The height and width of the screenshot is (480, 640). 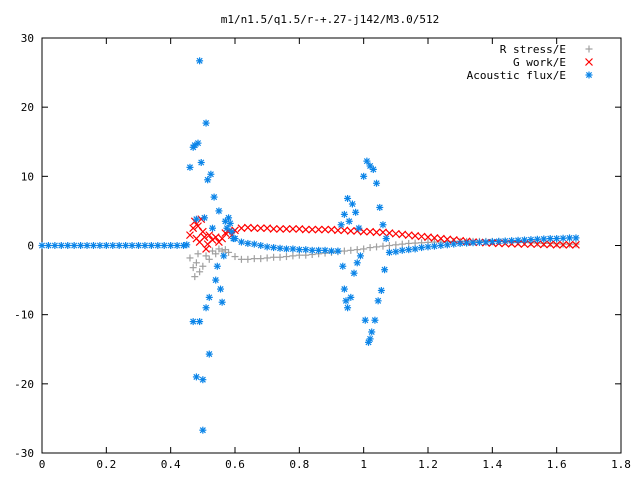 I want to click on x-tick-label: 1.8, so click(x=621, y=464).